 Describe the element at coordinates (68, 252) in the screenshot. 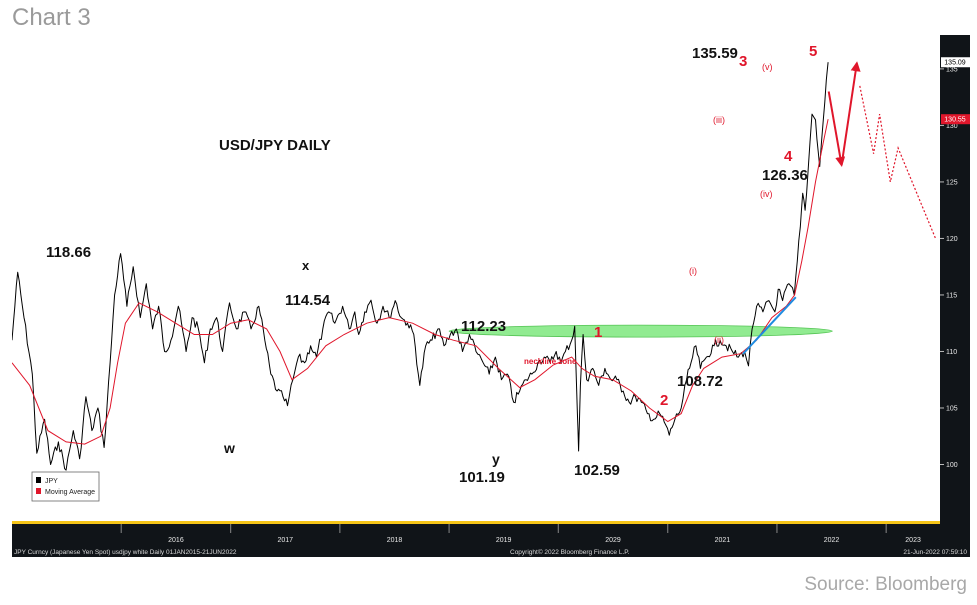

I see `wave-annotation: 118.66` at that location.